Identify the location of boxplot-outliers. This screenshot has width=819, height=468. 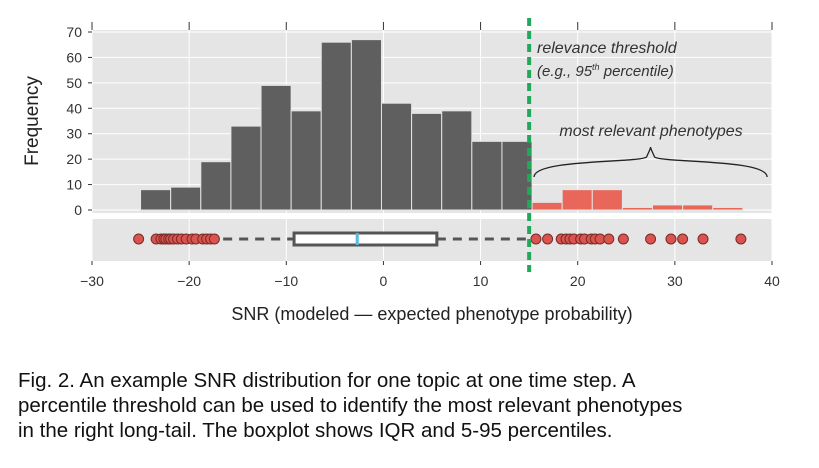
(440, 239).